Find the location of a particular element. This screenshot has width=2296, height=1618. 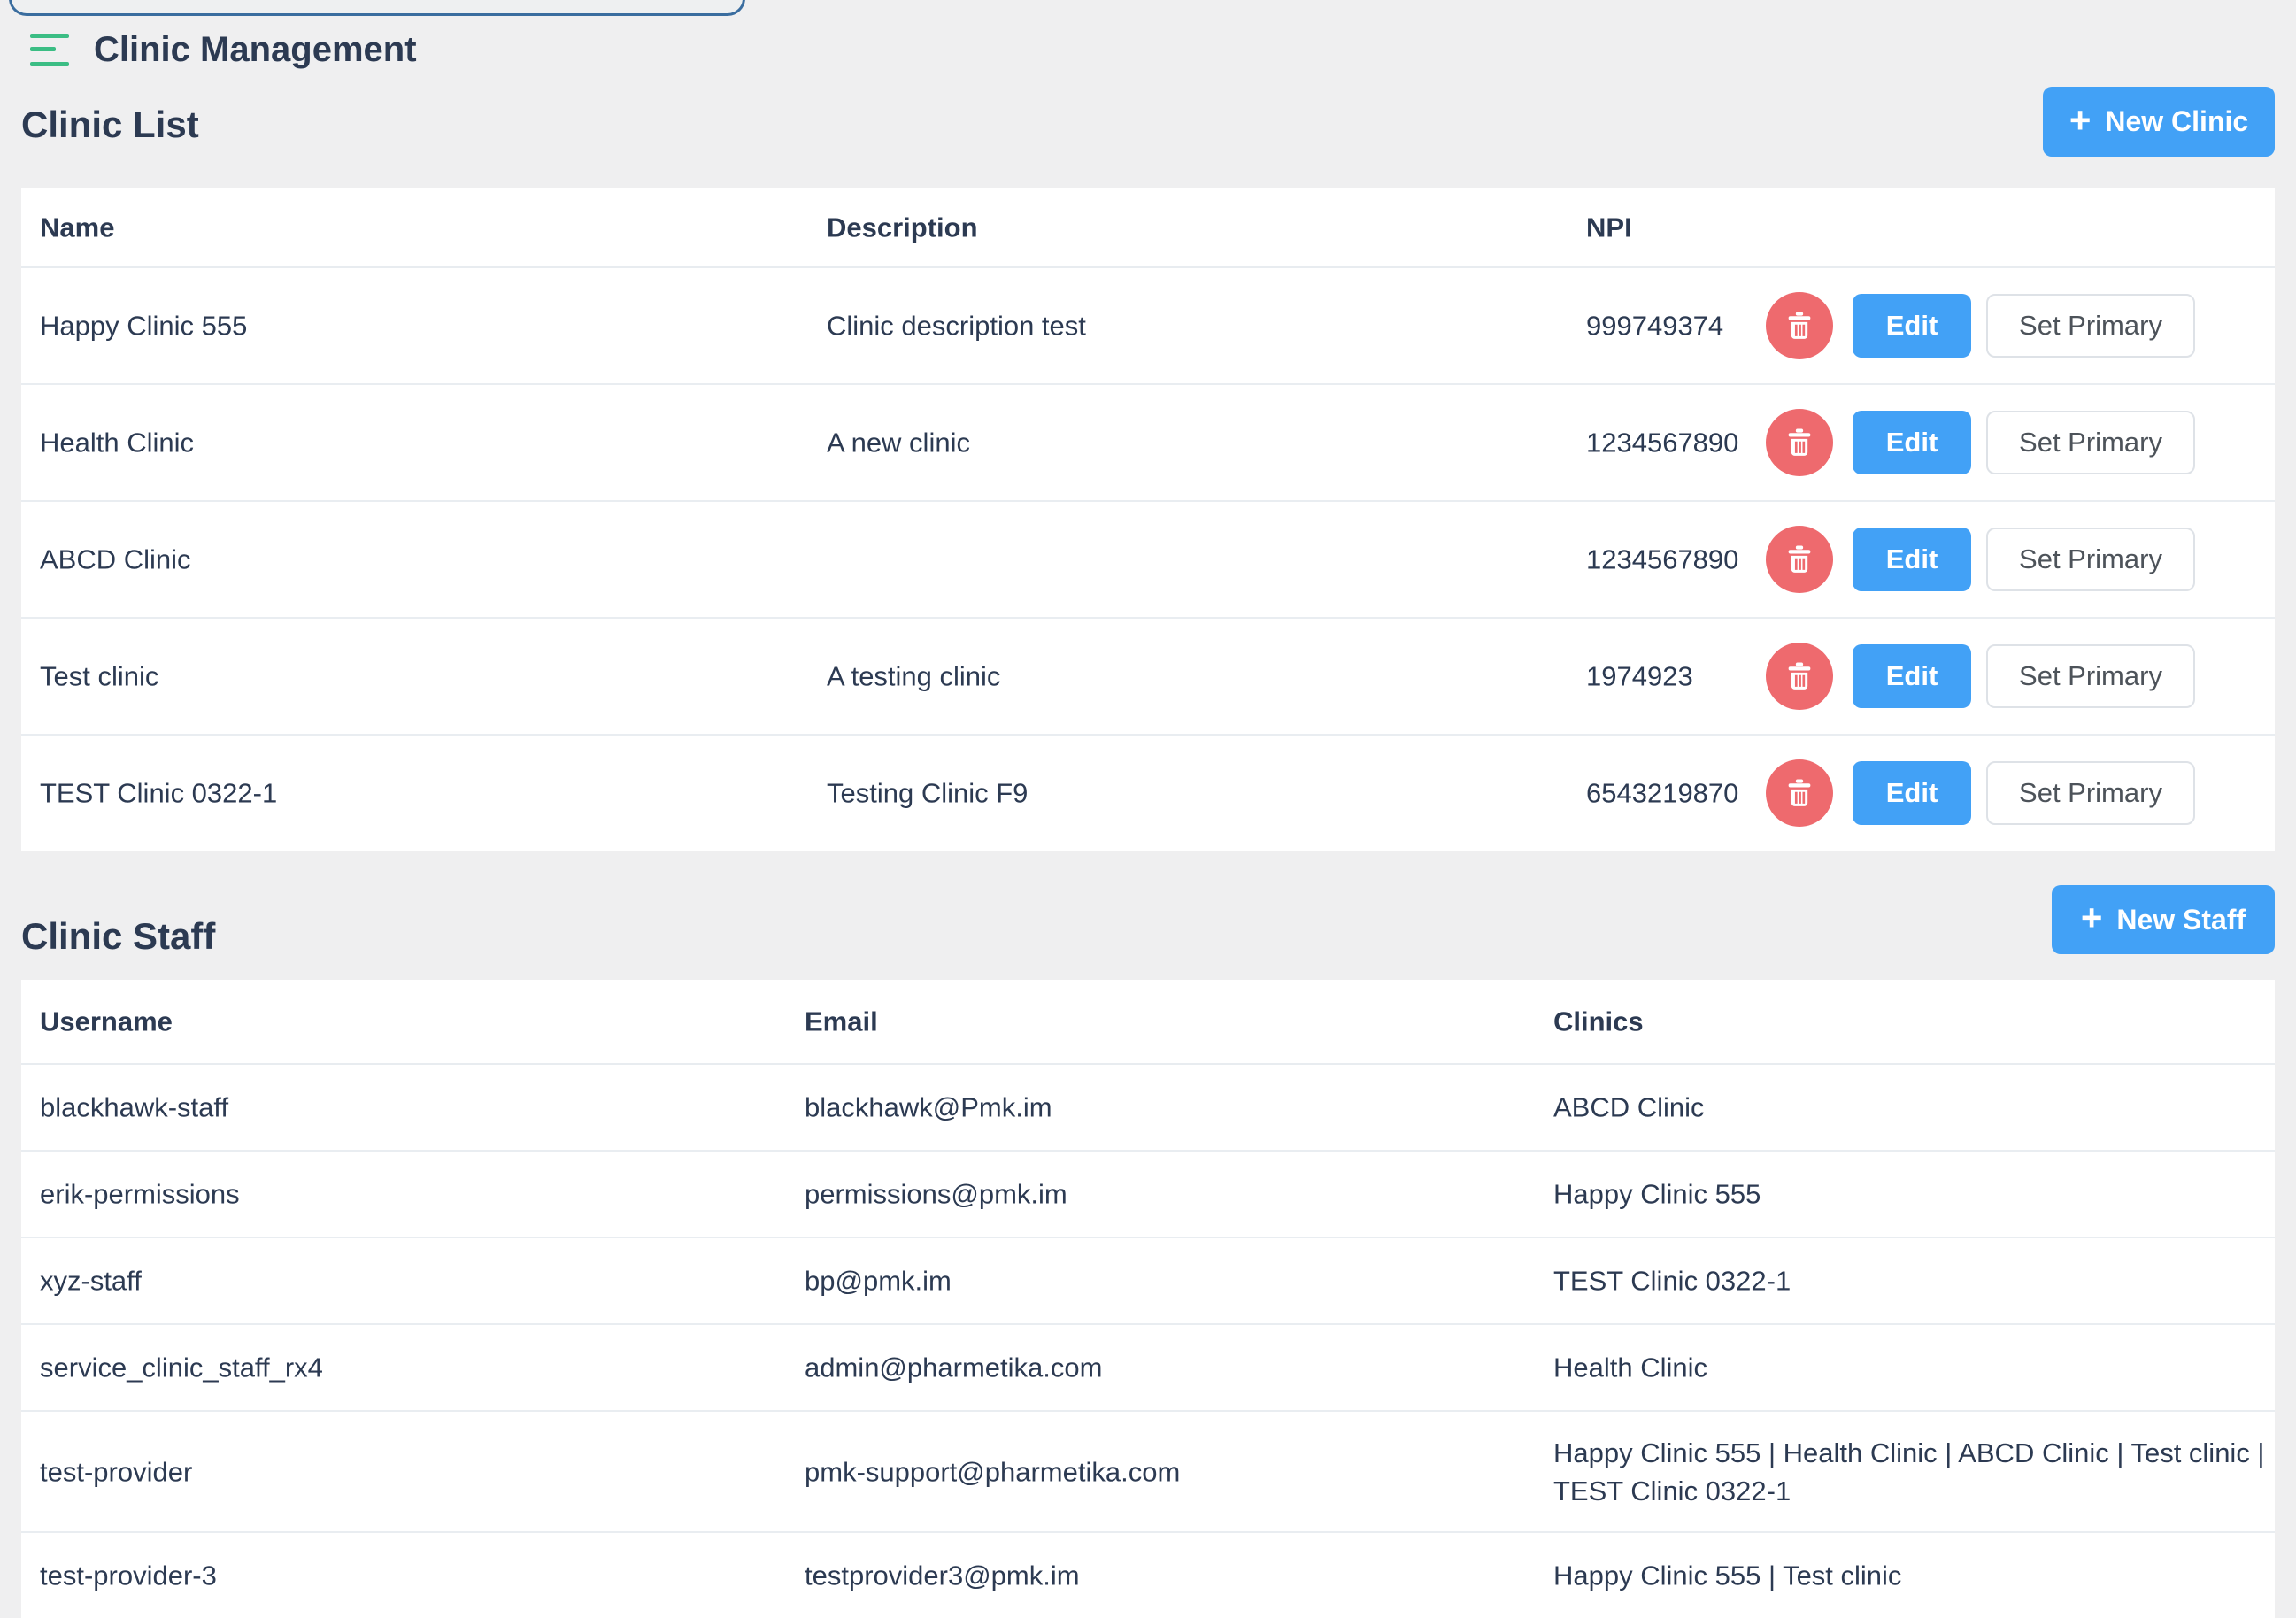

column-header-name: Name is located at coordinates (77, 227).